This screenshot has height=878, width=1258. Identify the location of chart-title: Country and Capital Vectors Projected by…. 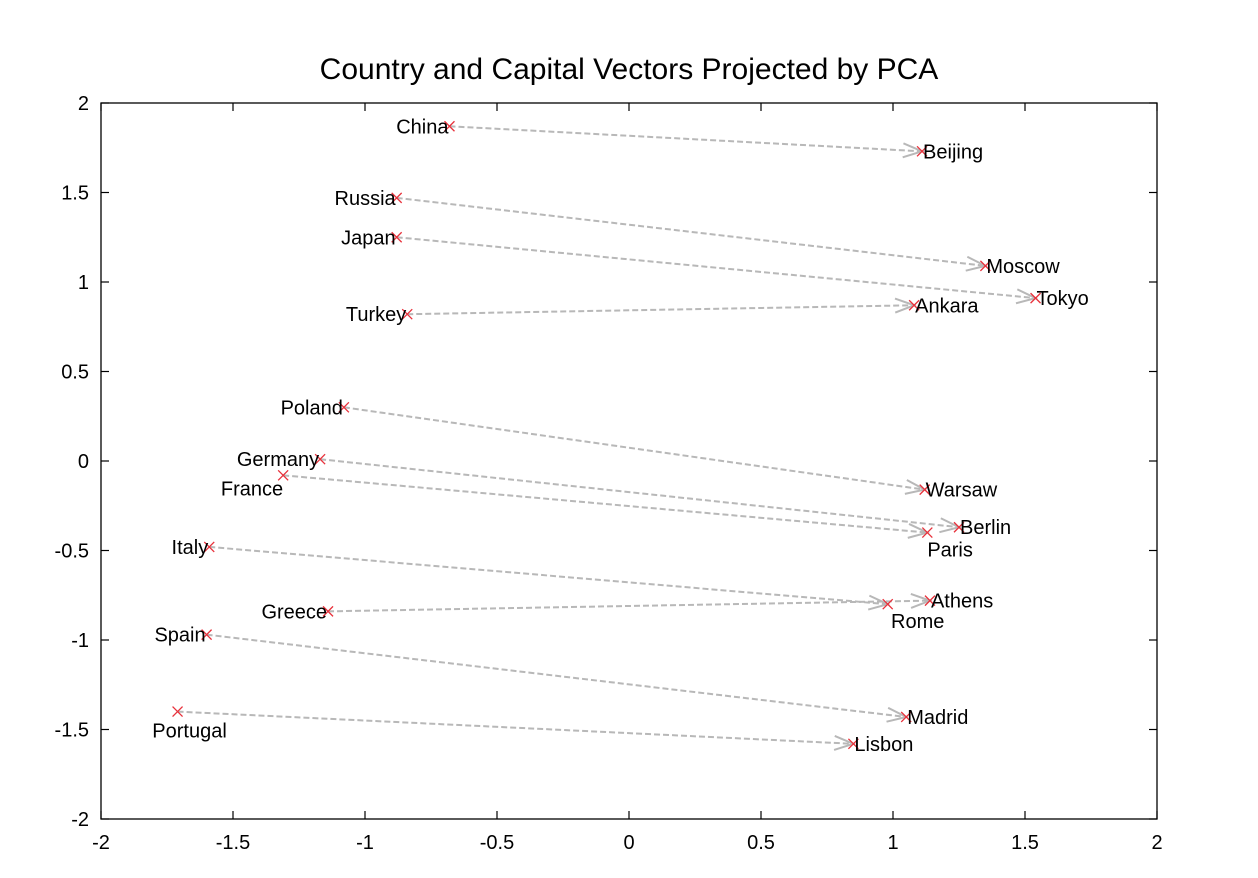
(629, 69).